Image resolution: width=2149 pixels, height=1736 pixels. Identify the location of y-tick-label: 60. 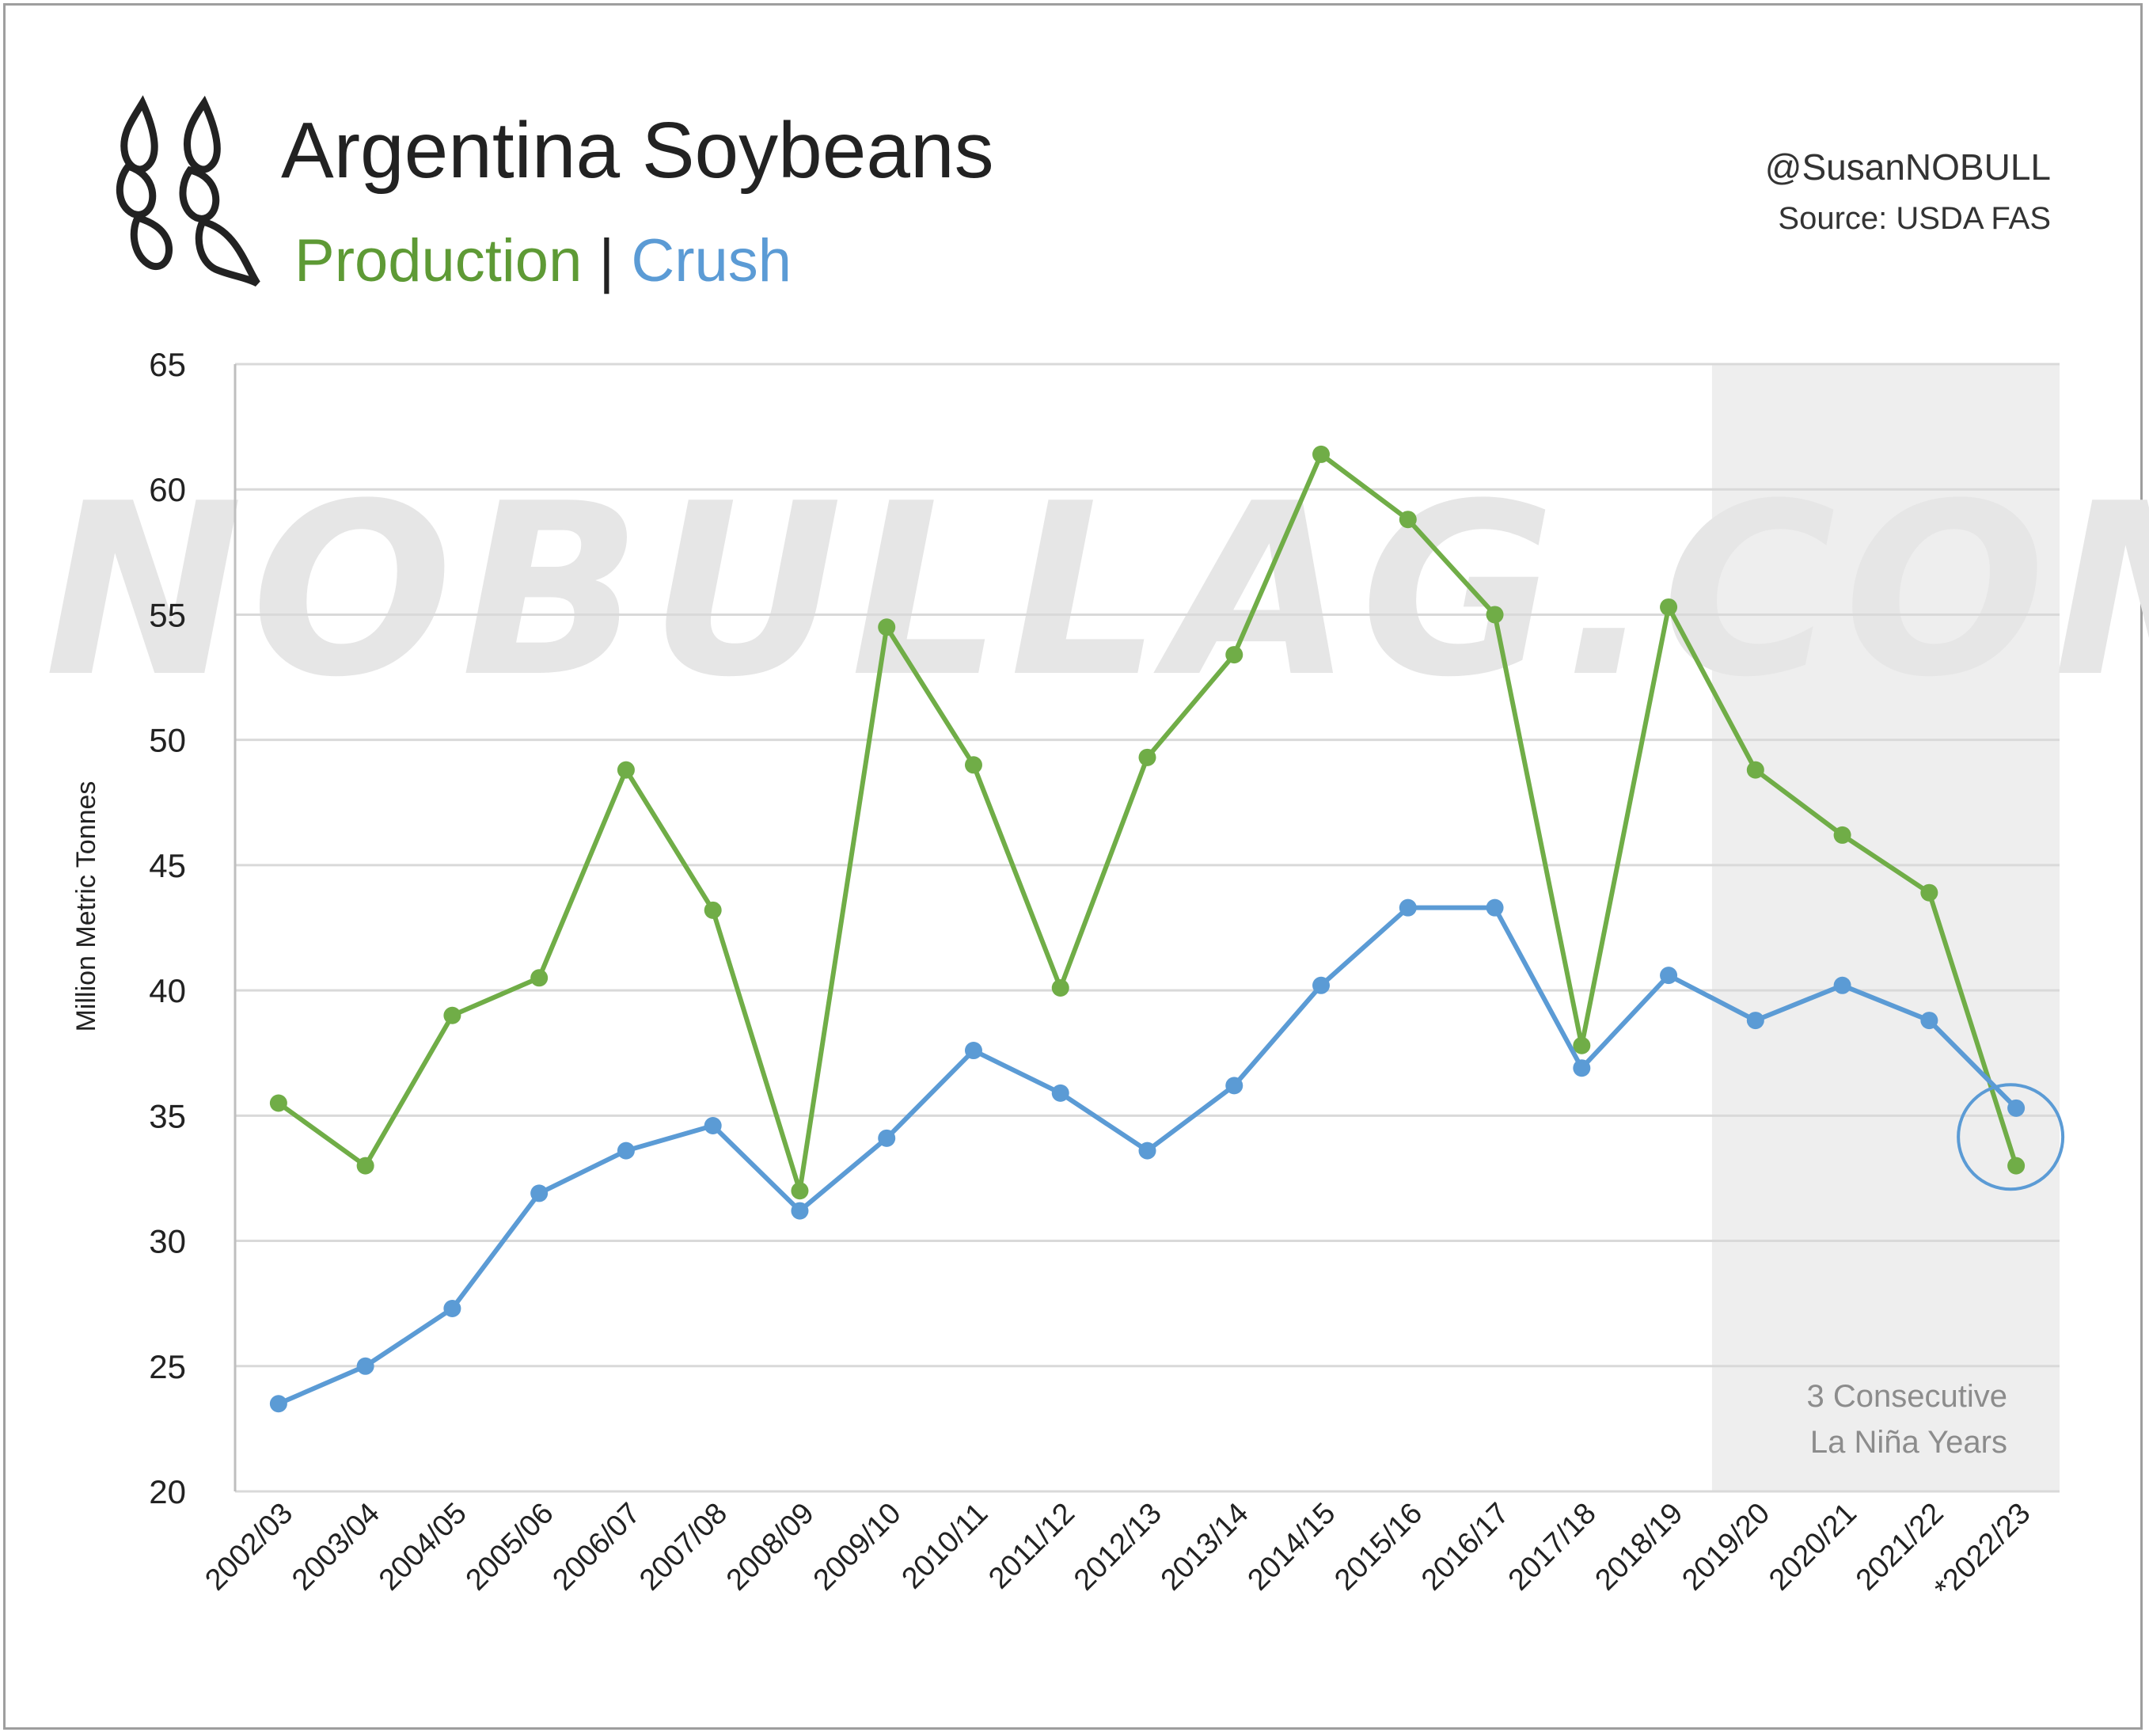
(167, 489).